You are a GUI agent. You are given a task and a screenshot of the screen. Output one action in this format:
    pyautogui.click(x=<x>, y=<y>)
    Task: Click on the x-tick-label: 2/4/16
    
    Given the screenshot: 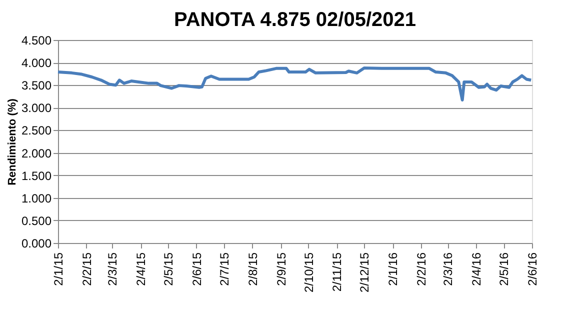 What is the action you would take?
    pyautogui.click(x=477, y=269)
    